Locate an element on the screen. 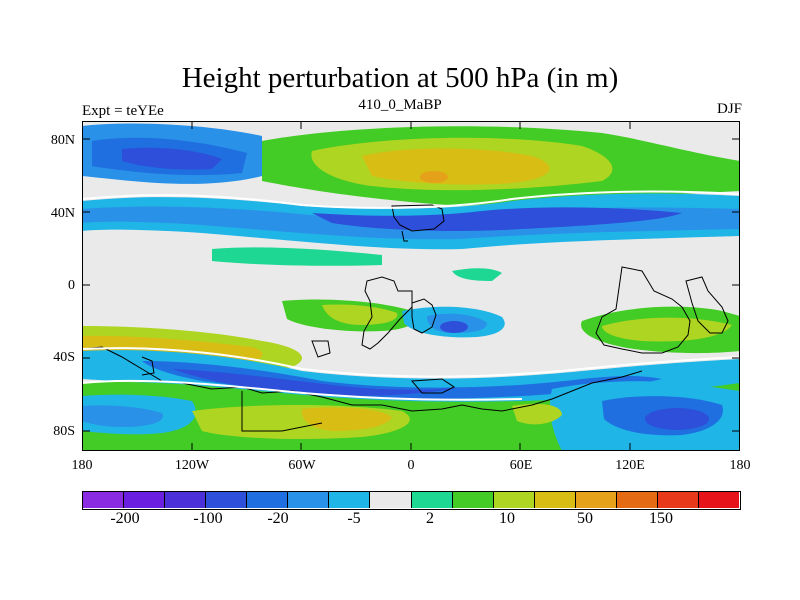 This screenshot has height=600, width=800. lon-label: 120E is located at coordinates (630, 465).